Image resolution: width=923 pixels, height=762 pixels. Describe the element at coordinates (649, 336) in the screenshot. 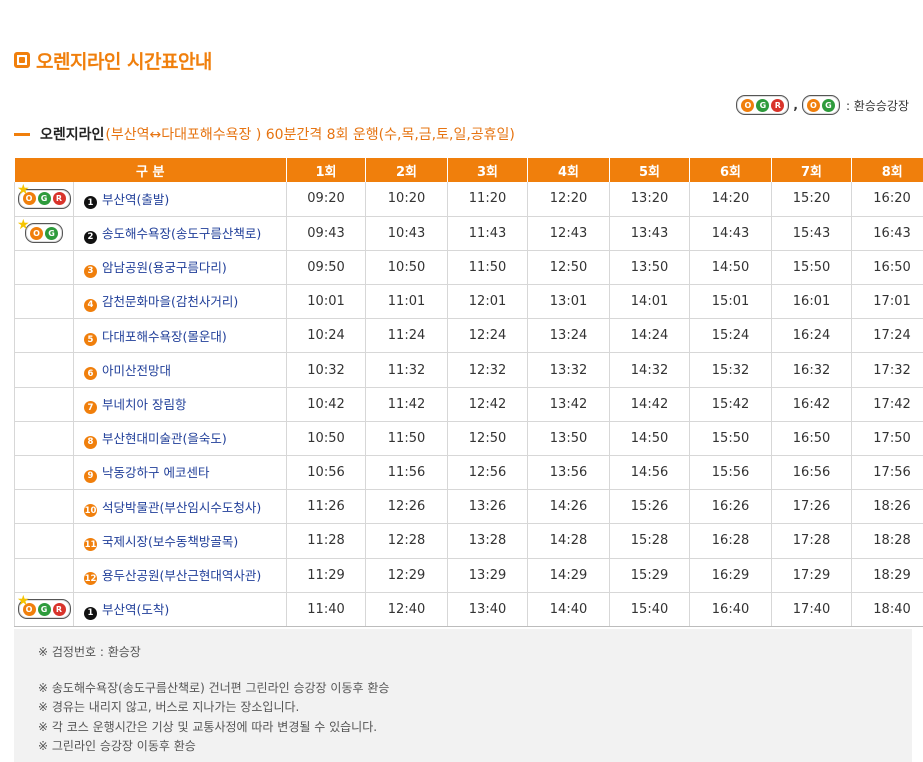

I see `time-cell: 14:24` at that location.